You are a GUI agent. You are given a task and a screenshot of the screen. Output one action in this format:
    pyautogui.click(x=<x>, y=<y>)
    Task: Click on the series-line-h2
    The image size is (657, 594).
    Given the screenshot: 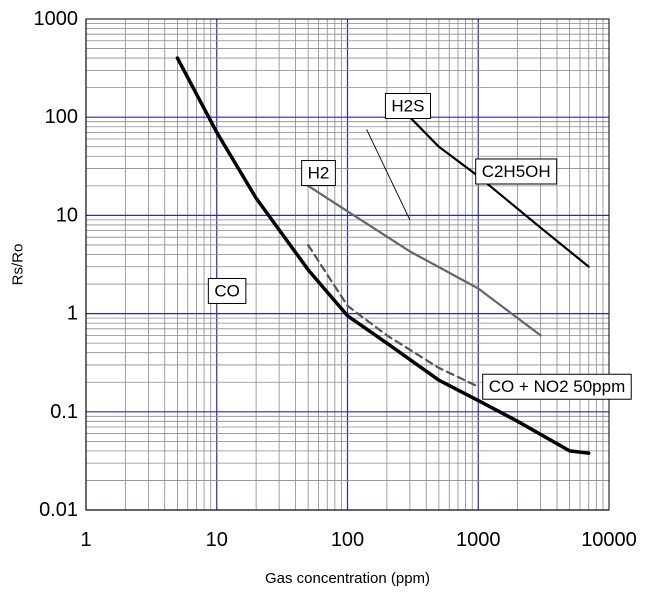 What is the action you would take?
    pyautogui.click(x=424, y=260)
    